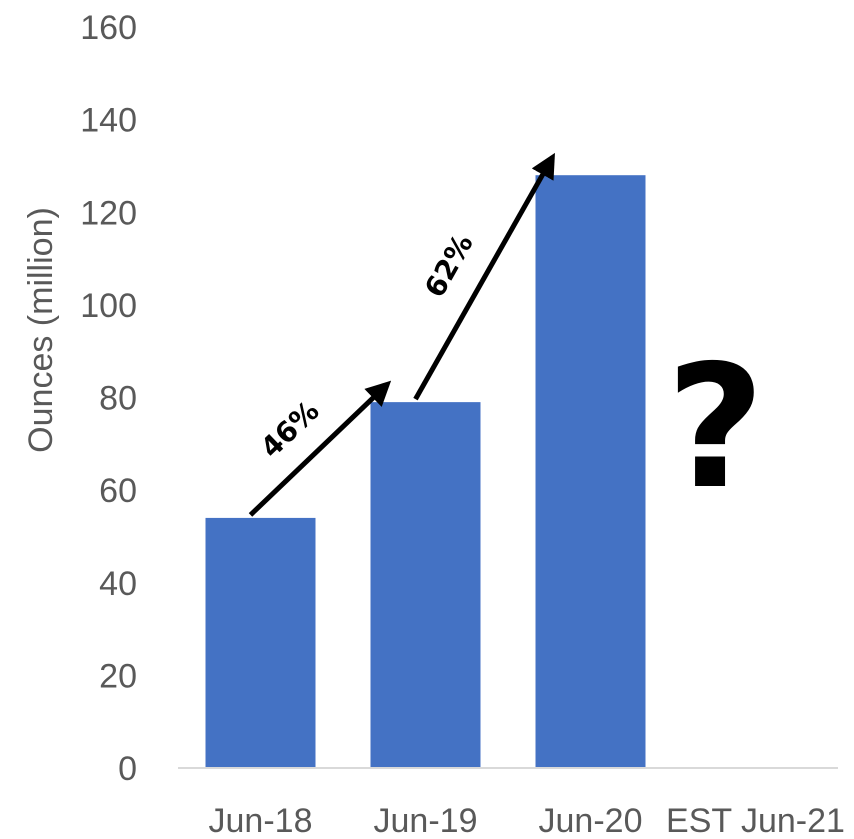 The image size is (854, 839). Describe the element at coordinates (118, 399) in the screenshot. I see `y-tick-label: 80` at that location.